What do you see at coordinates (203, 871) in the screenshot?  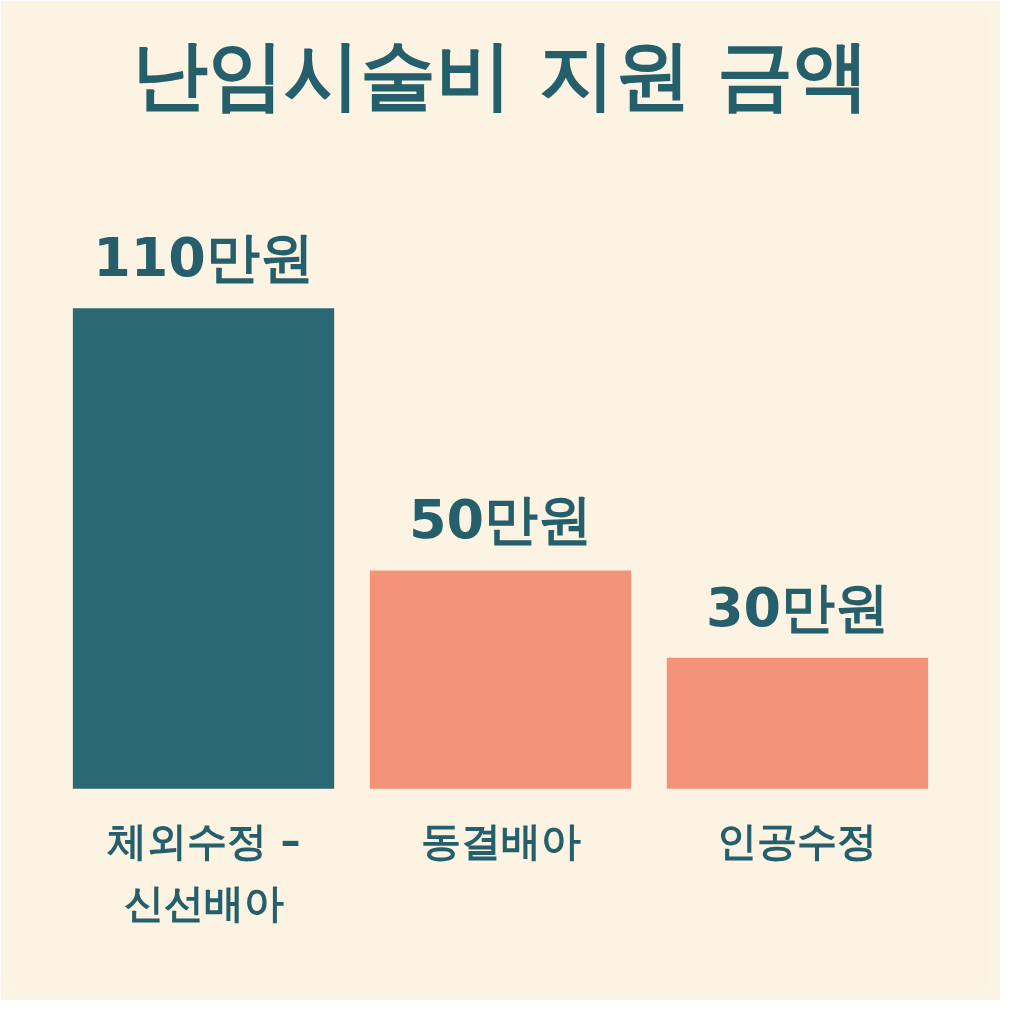 I see `x-tick-label: 체외수정 – 신선배아` at bounding box center [203, 871].